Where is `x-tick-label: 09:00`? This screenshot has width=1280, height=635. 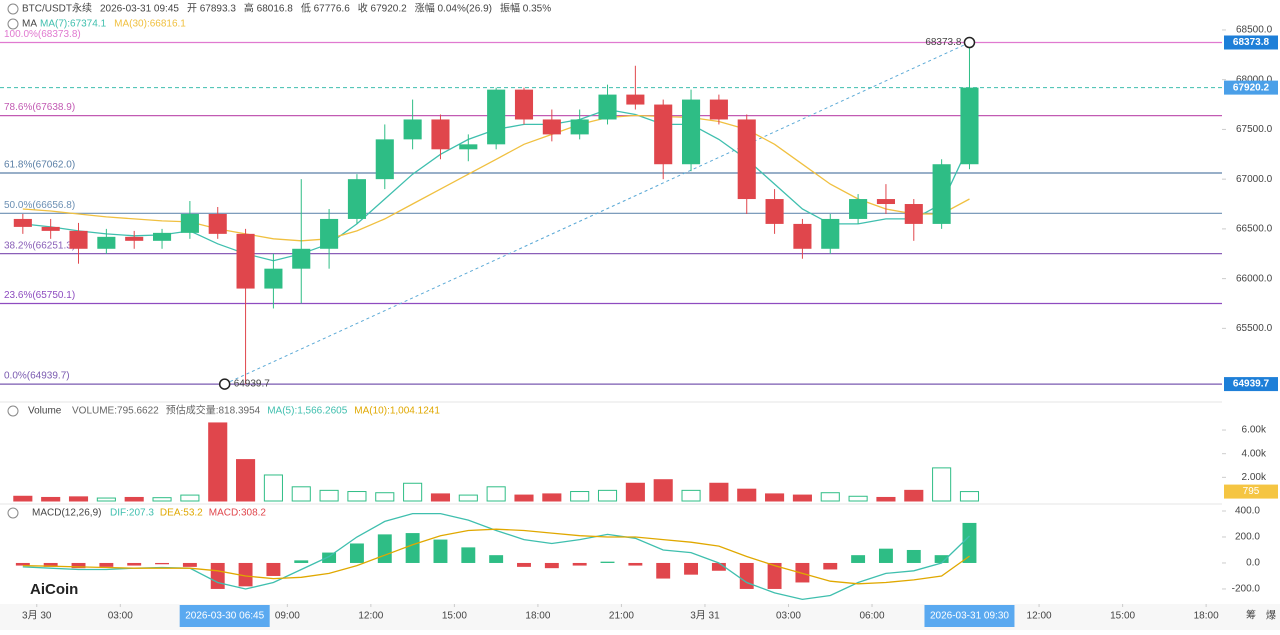
x-tick-label: 09:00 is located at coordinates (287, 616).